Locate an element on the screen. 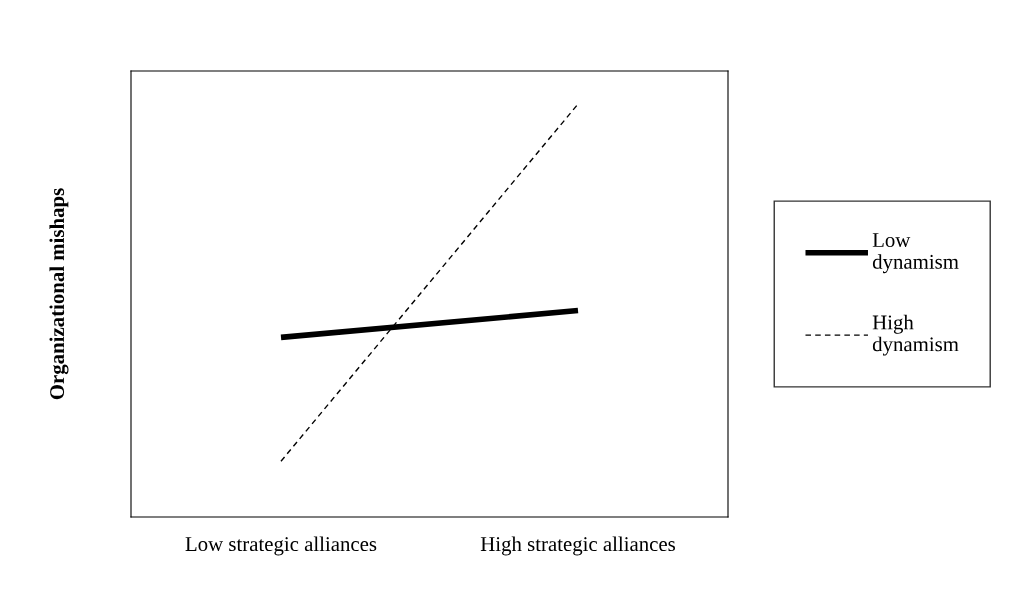  legend-label: Low dynamism is located at coordinates (915, 253).